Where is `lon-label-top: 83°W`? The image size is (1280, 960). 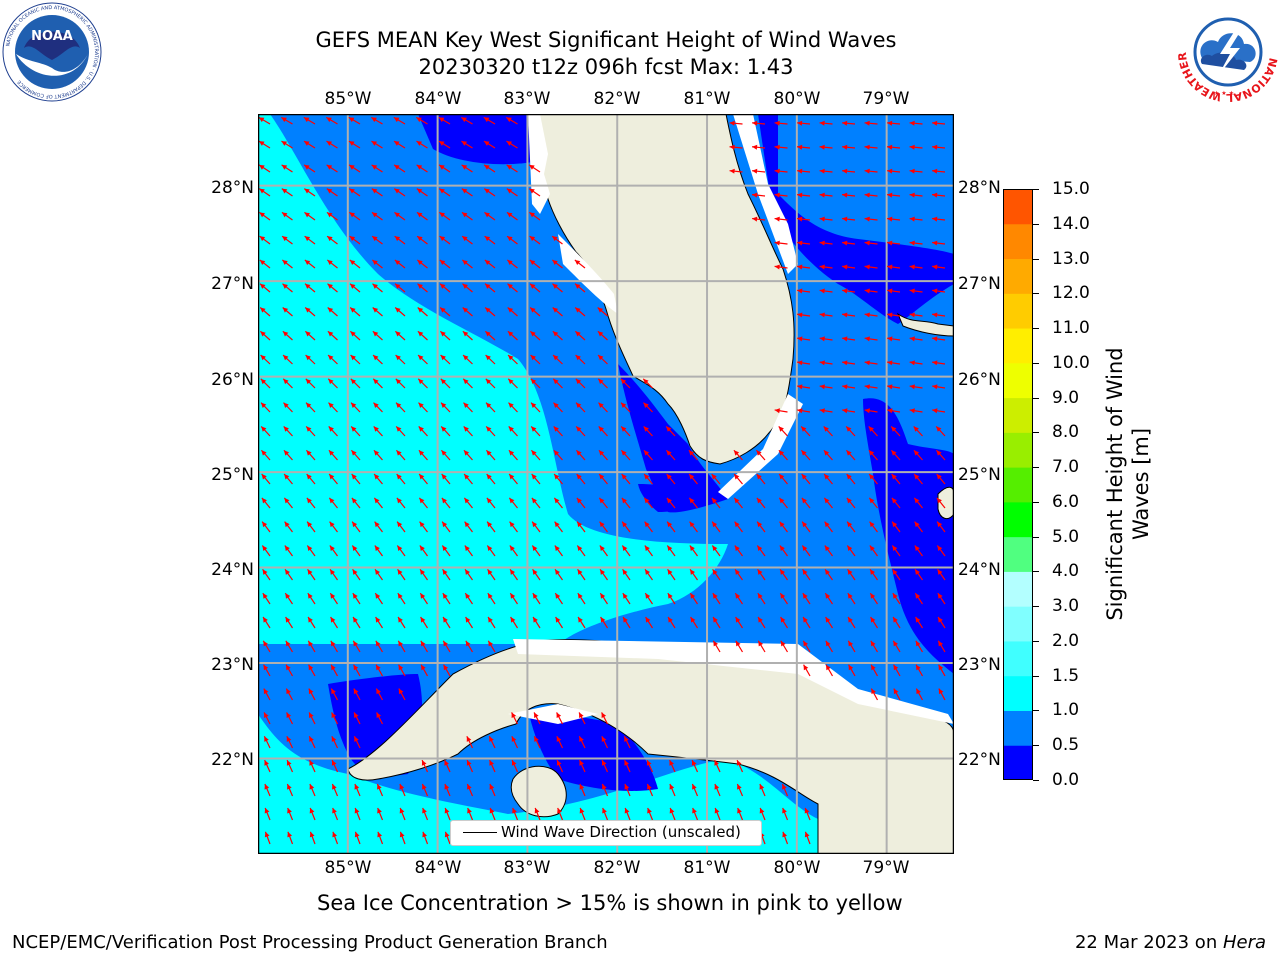 lon-label-top: 83°W is located at coordinates (527, 99).